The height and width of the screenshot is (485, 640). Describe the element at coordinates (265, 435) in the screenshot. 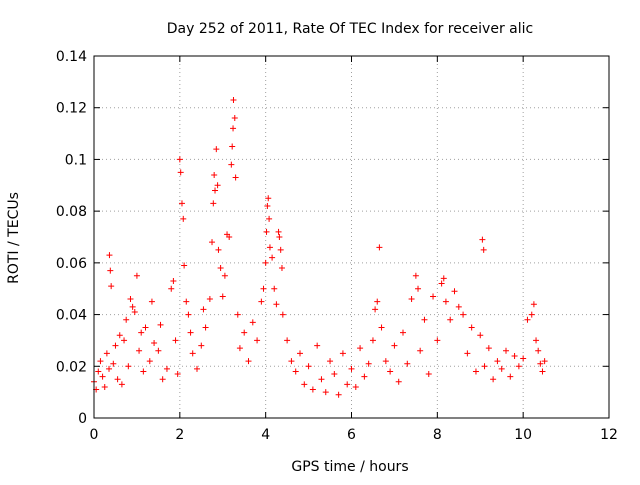

I see `x-tick-label: 4` at that location.